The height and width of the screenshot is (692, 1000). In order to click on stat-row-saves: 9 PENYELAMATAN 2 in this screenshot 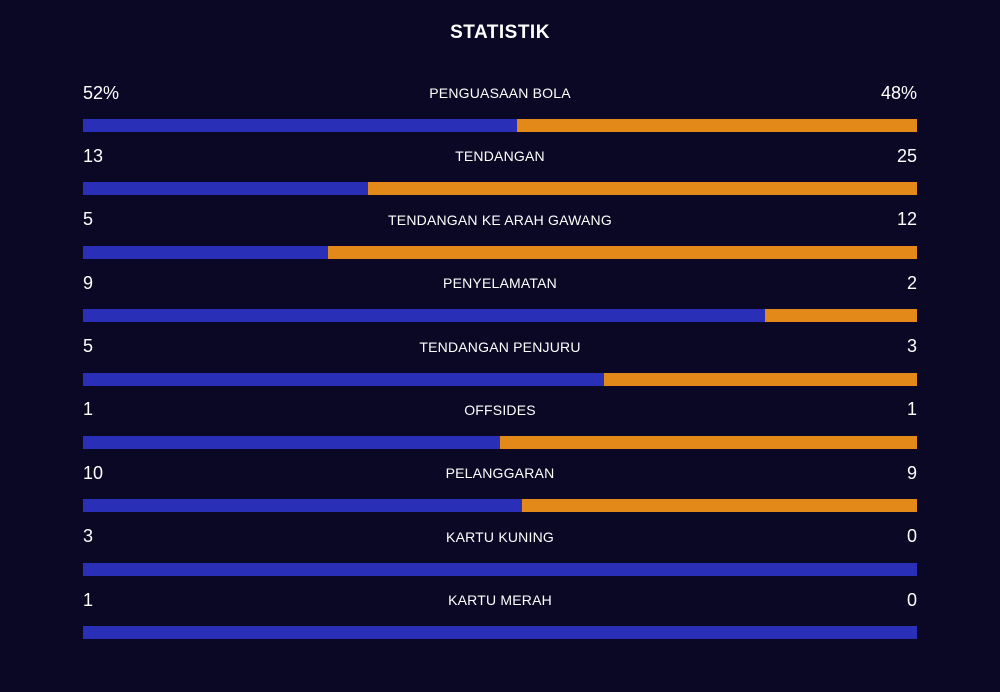, I will do `click(500, 303)`.